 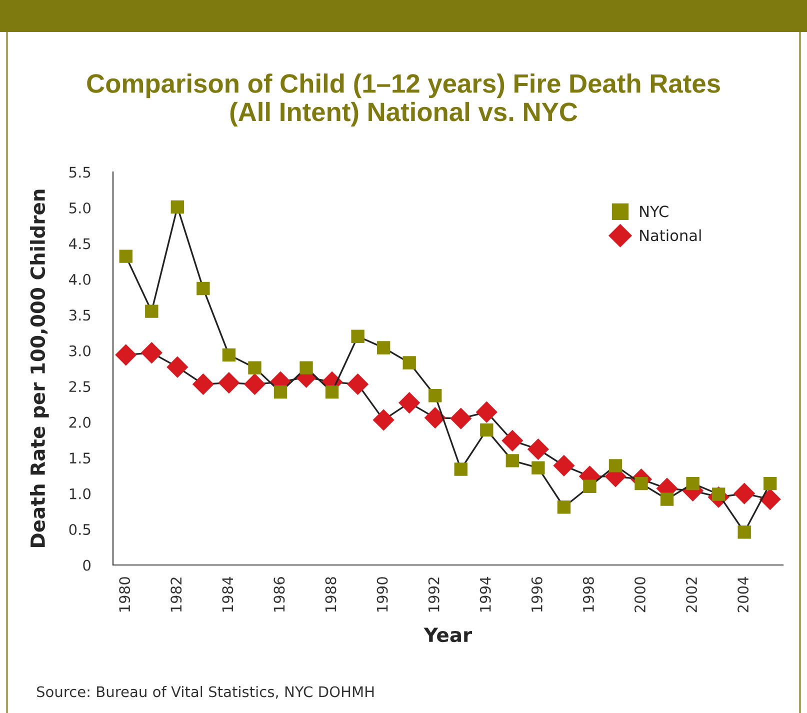 What do you see at coordinates (80, 208) in the screenshot?
I see `y-tick-label: 5.0` at bounding box center [80, 208].